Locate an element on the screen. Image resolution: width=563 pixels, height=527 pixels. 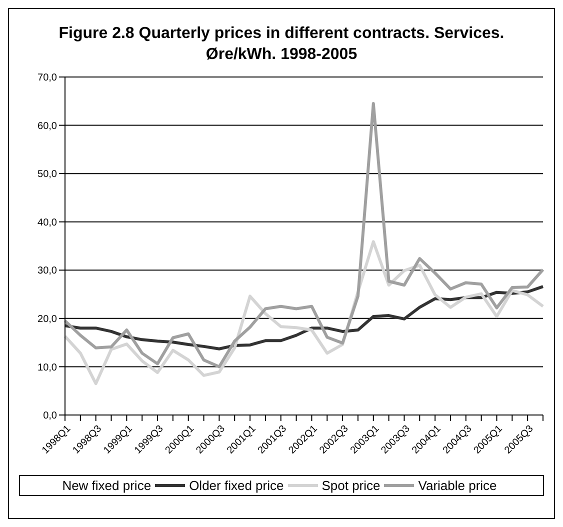
text: New fixed price is located at coordinates (107, 485).